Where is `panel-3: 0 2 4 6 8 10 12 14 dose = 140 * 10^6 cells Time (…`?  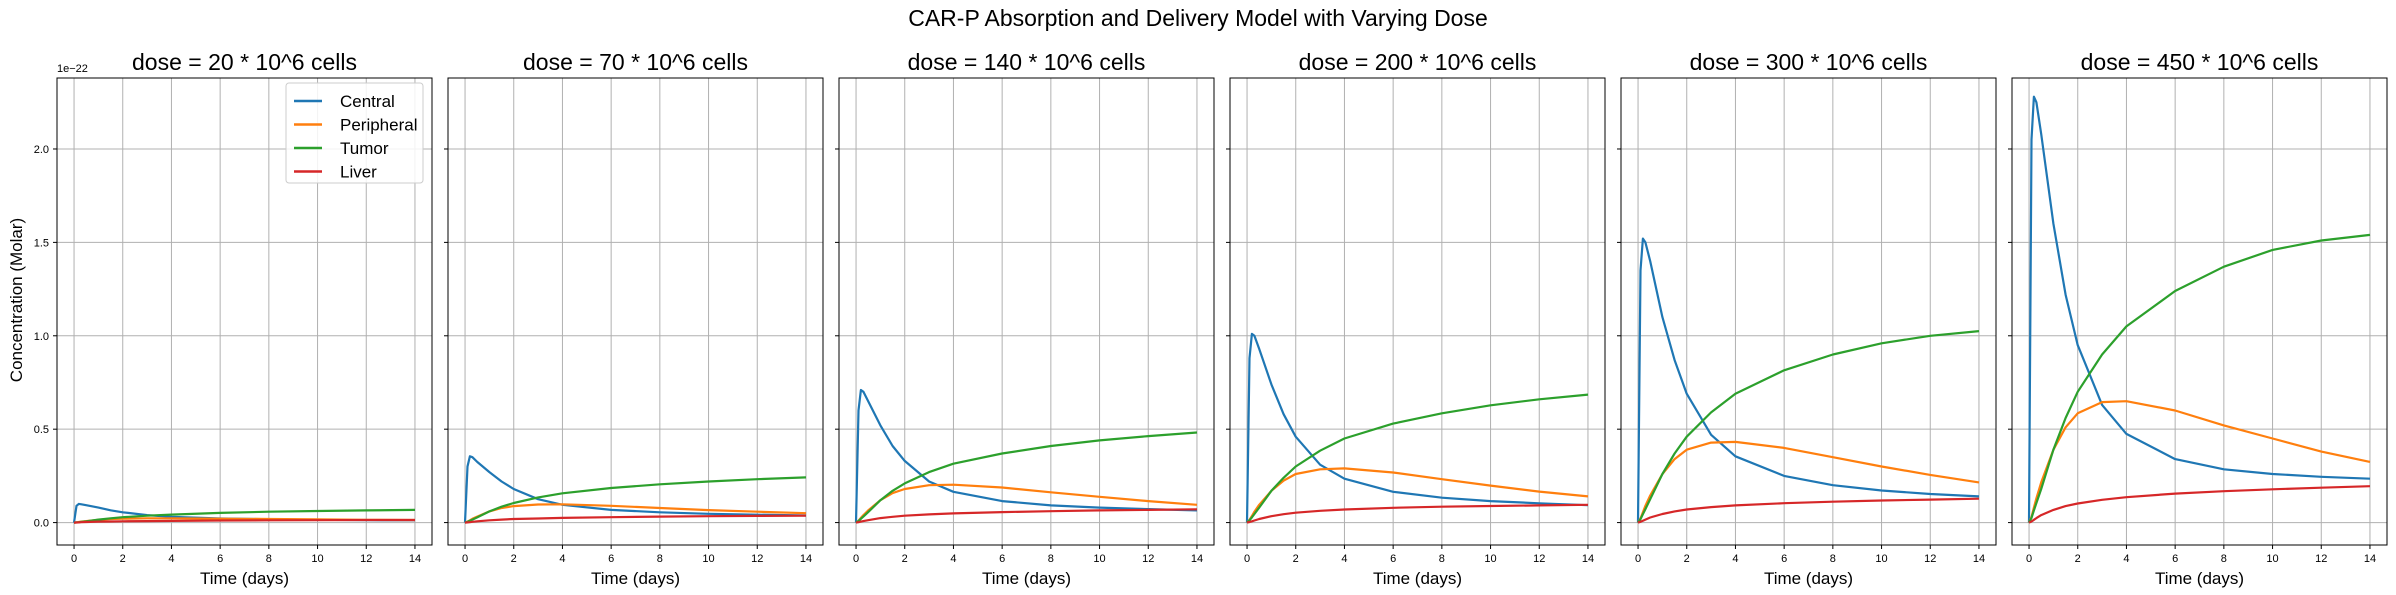
panel-3: 0 2 4 6 8 10 12 14 dose = 140 * 10^6 cells Time (… is located at coordinates (1025, 318).